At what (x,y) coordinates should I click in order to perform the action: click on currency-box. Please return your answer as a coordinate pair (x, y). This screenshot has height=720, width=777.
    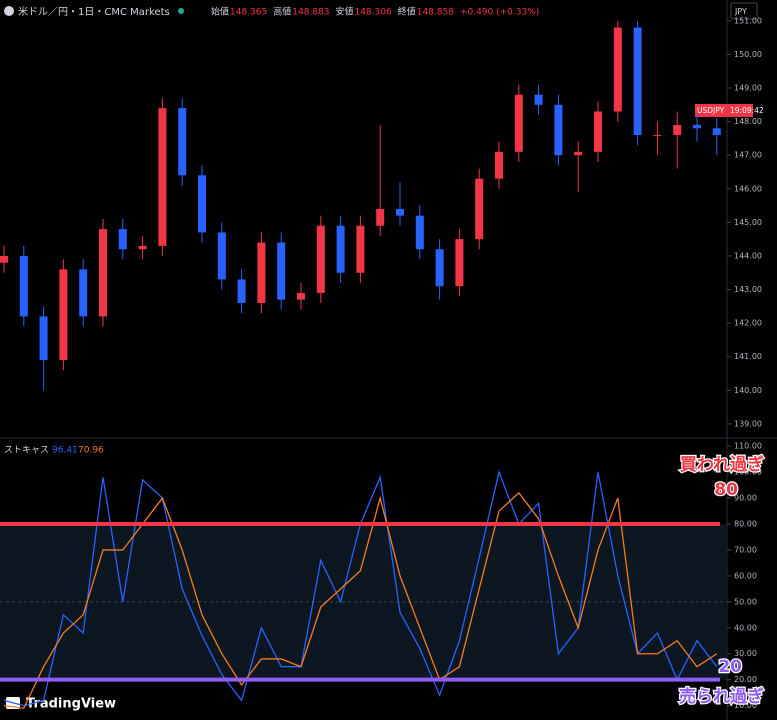
    Looking at the image, I should click on (744, 11).